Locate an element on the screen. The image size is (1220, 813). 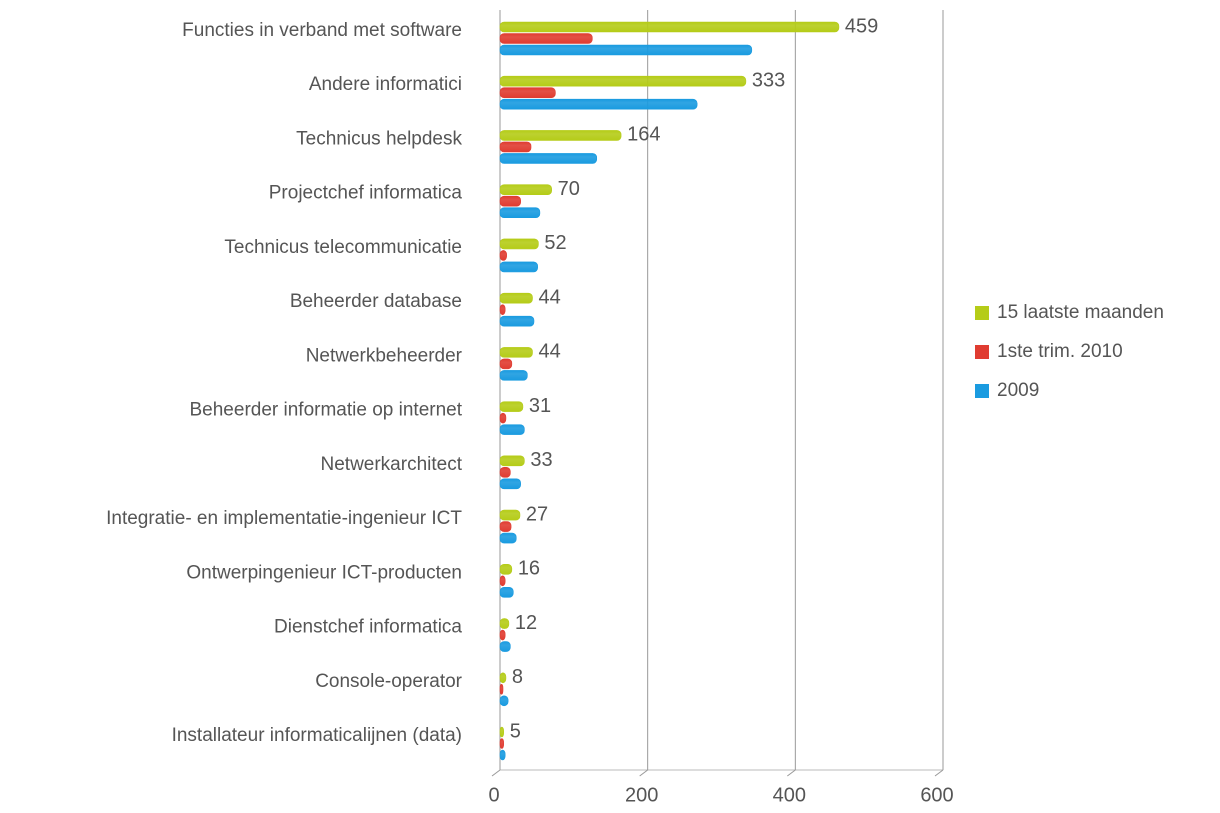
data-label: 8 is located at coordinates (517, 677).